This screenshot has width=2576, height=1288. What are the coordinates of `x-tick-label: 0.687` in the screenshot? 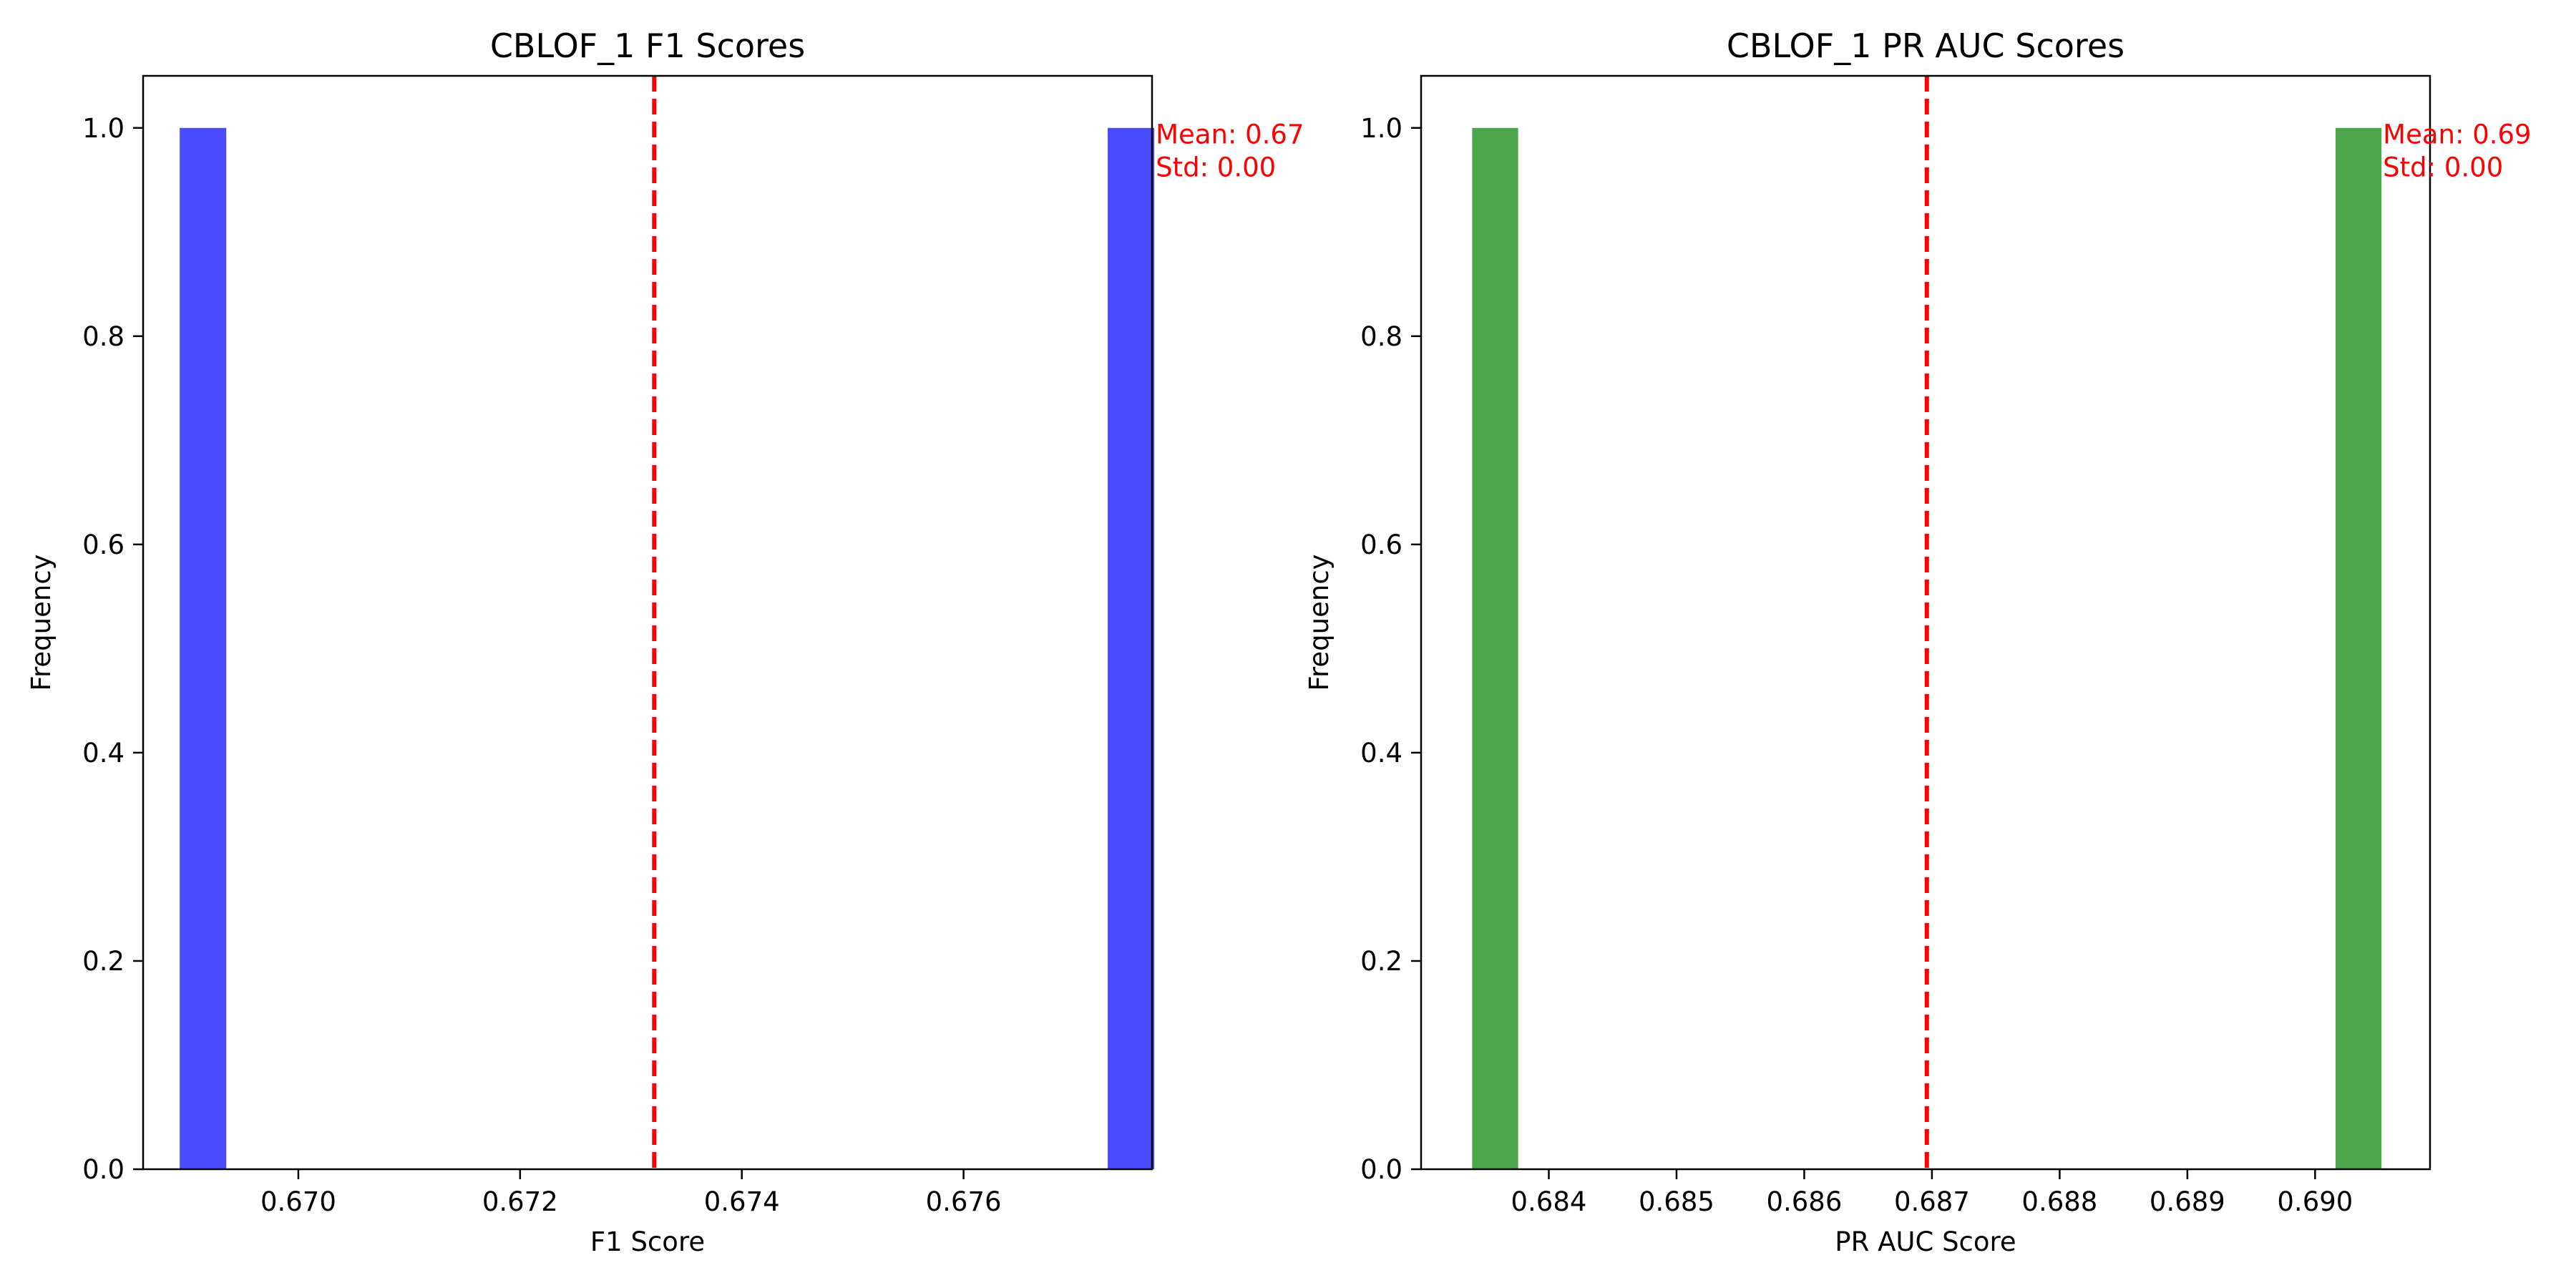 It's located at (1932, 1201).